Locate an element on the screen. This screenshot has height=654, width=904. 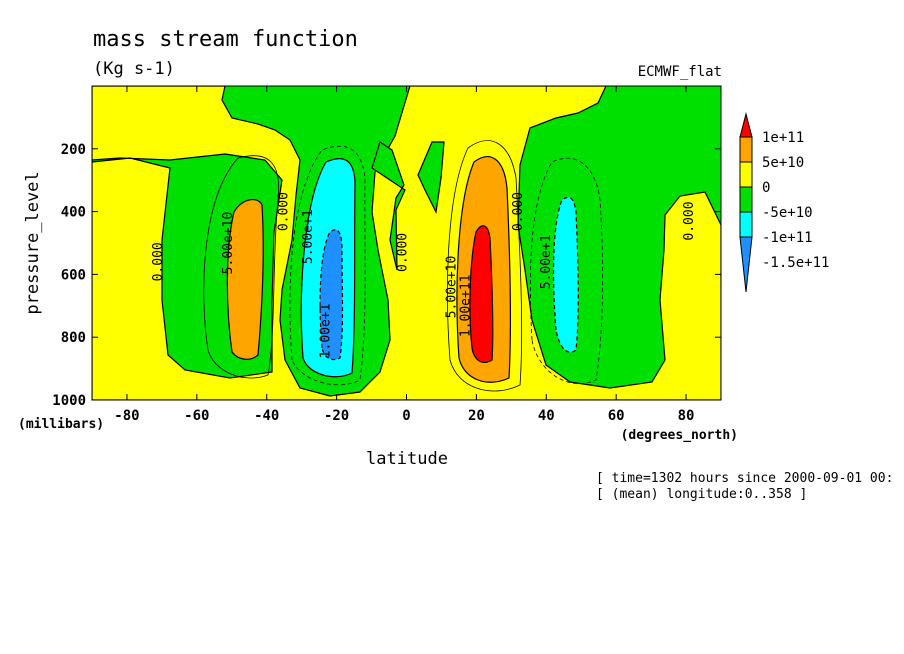
legend-swatch-bottom-arrow is located at coordinates (746, 264).